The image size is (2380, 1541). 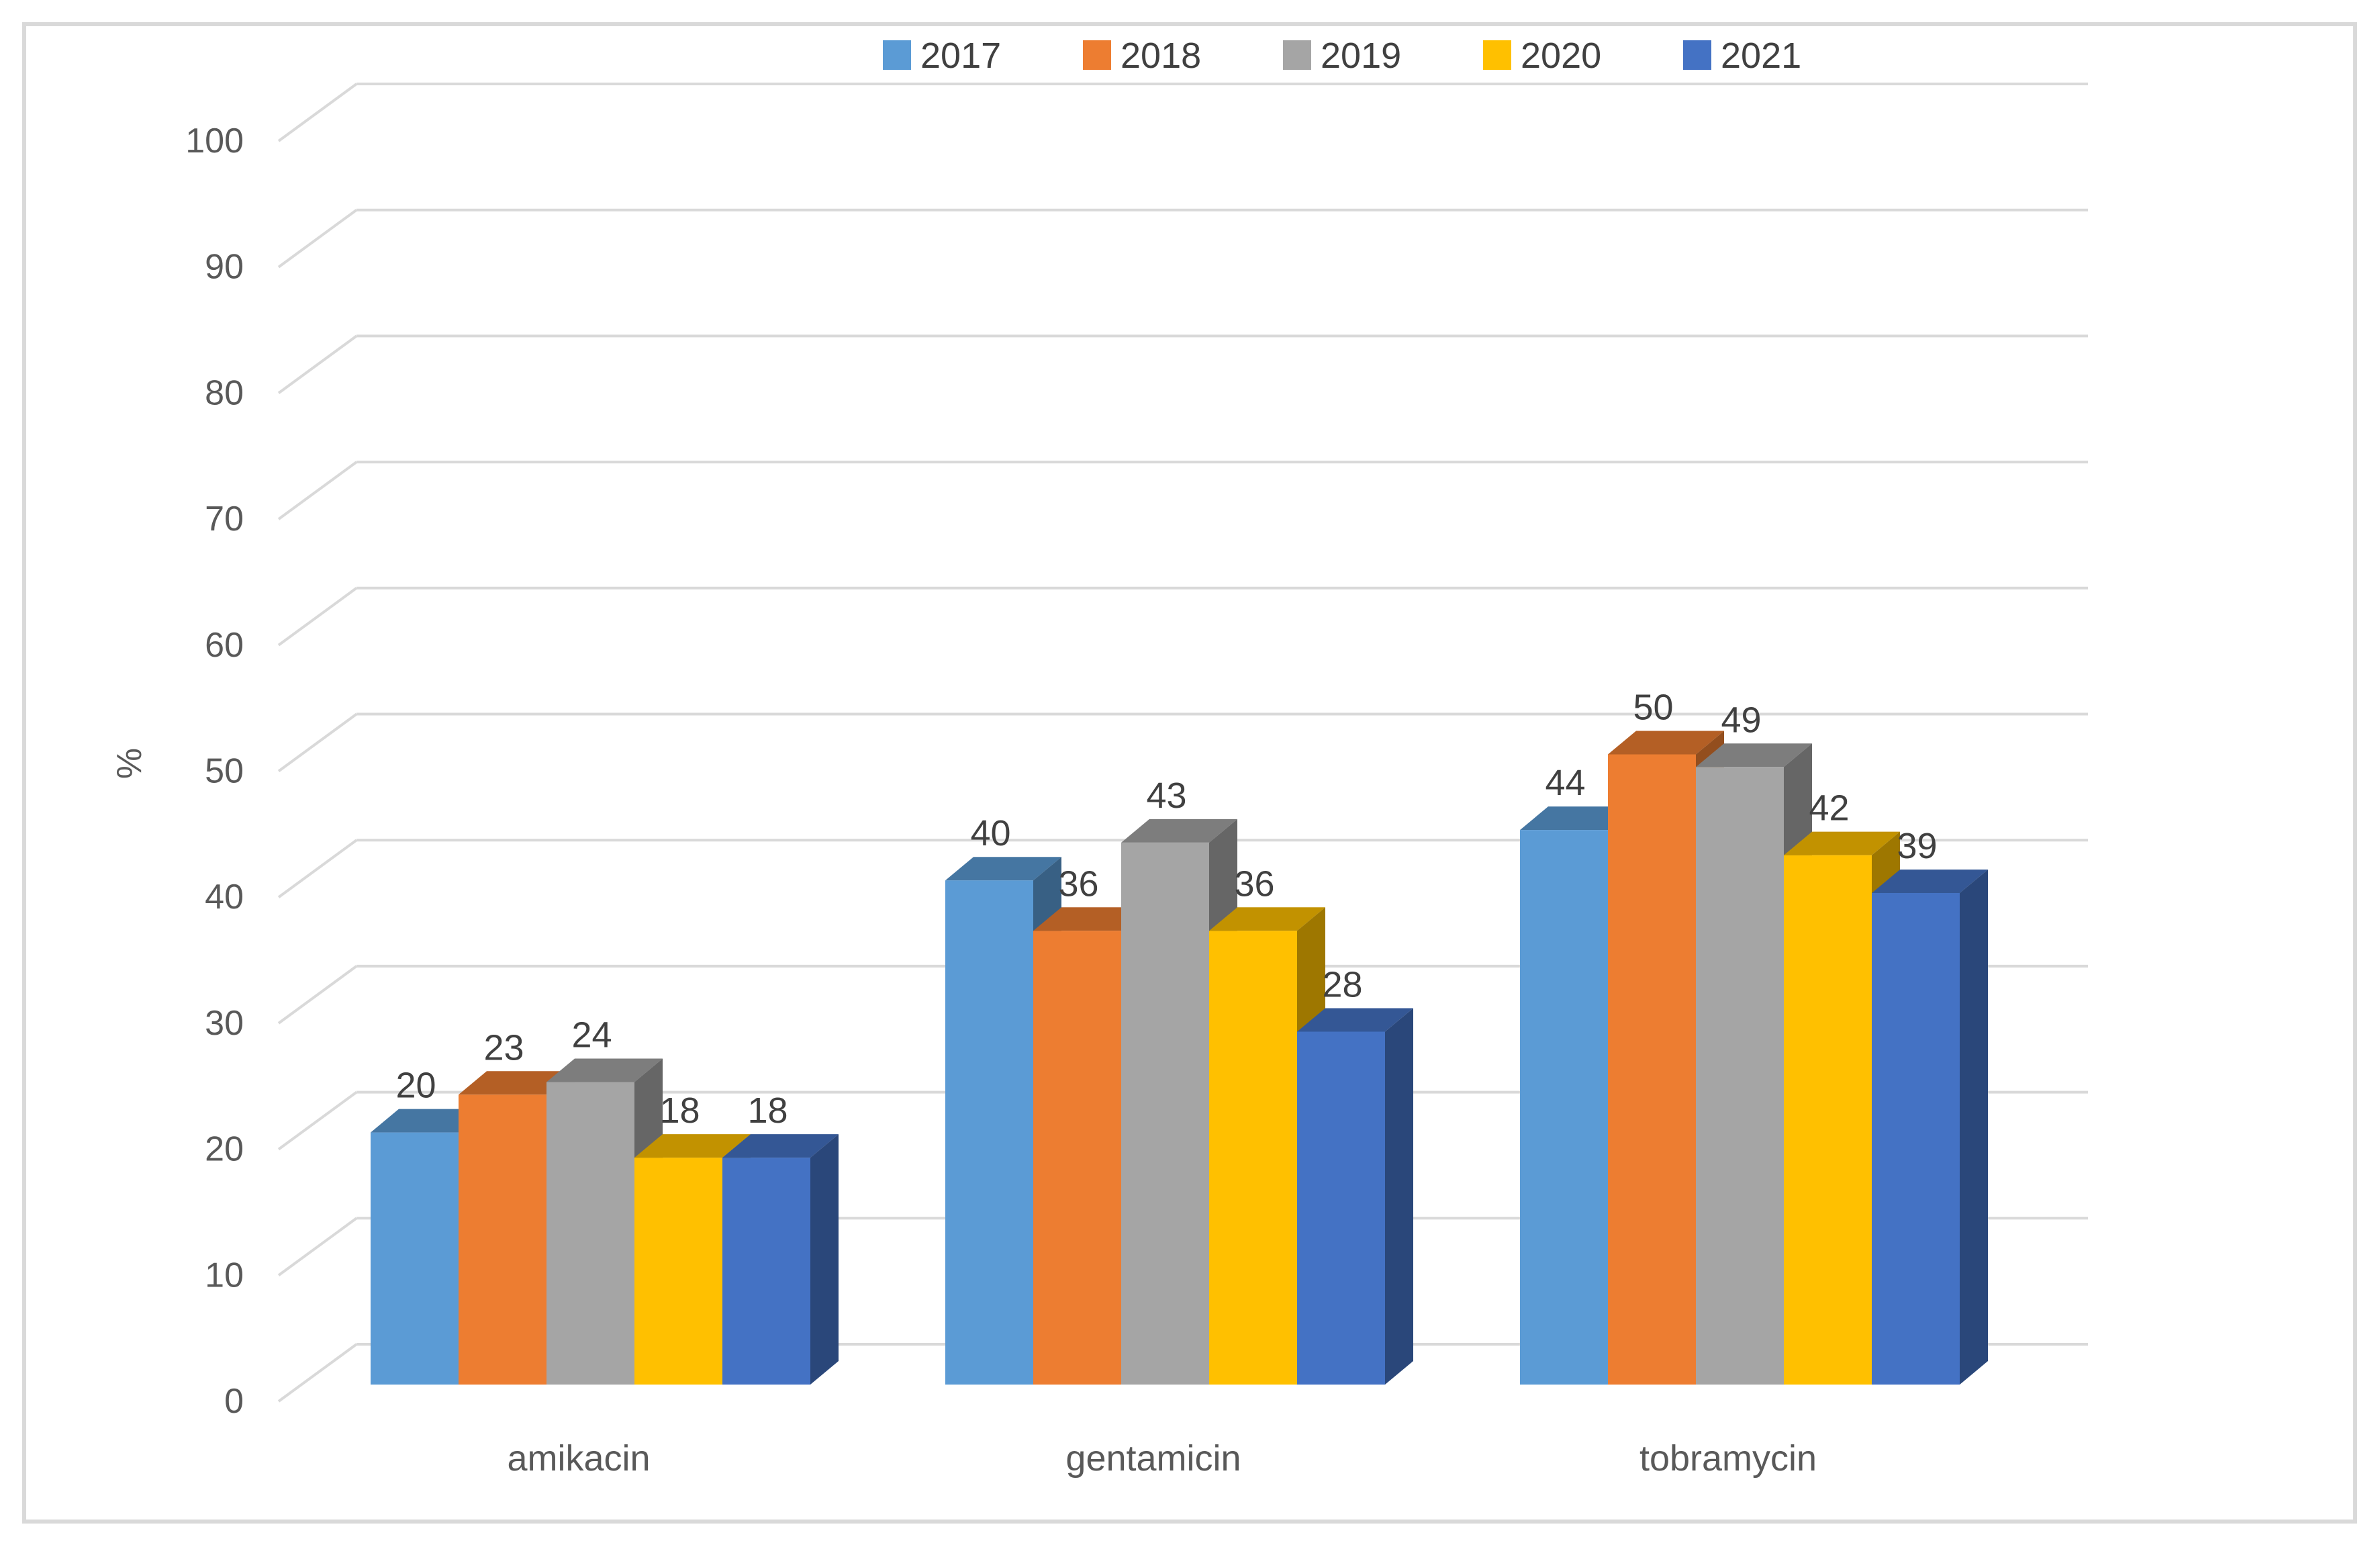 What do you see at coordinates (1161, 56) in the screenshot?
I see `legend-label-2018: 2018` at bounding box center [1161, 56].